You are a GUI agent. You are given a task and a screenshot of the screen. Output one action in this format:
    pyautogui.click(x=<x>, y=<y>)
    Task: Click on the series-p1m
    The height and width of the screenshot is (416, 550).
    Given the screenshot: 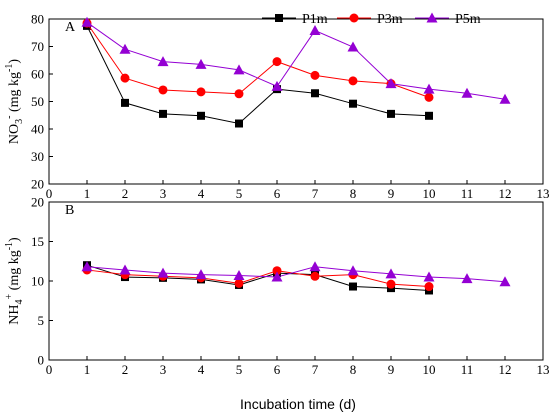 What is the action you would take?
    pyautogui.click(x=258, y=278)
    